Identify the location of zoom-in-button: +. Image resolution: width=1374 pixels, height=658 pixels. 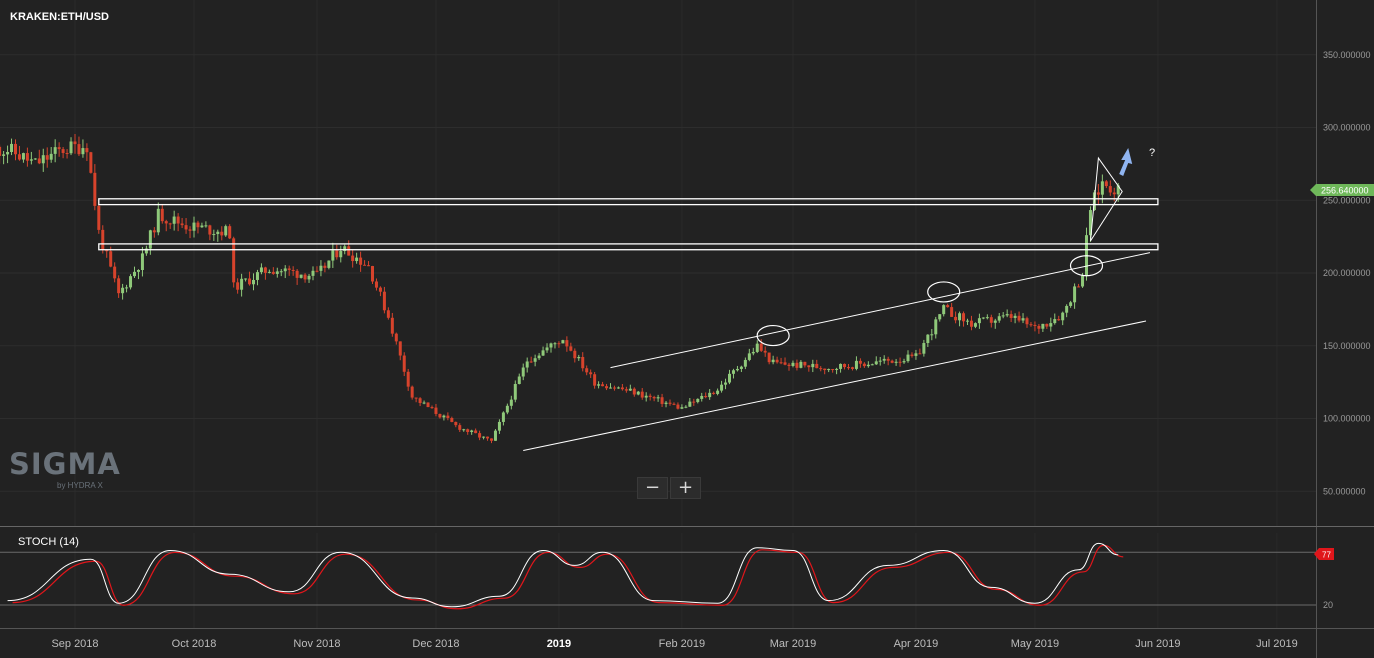
(685, 488).